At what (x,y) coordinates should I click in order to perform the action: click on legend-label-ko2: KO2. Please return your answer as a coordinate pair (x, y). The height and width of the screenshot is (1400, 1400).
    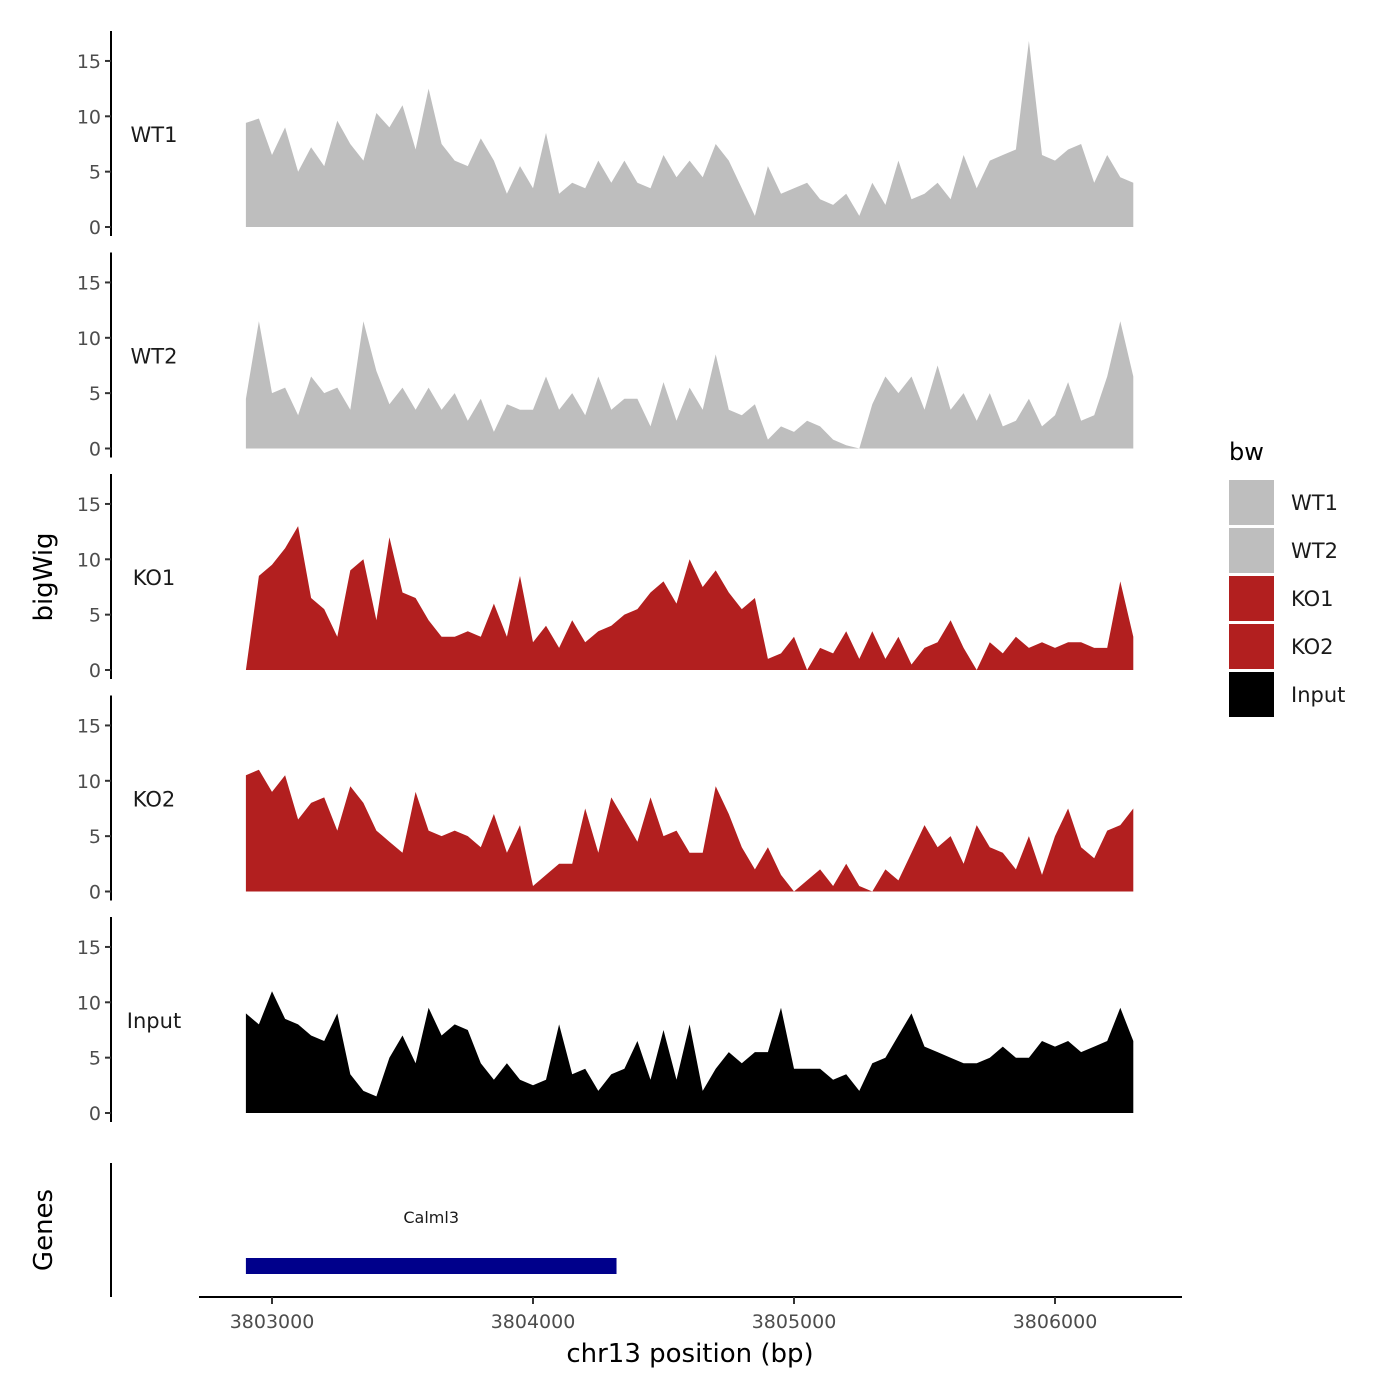
    Looking at the image, I should click on (1312, 647).